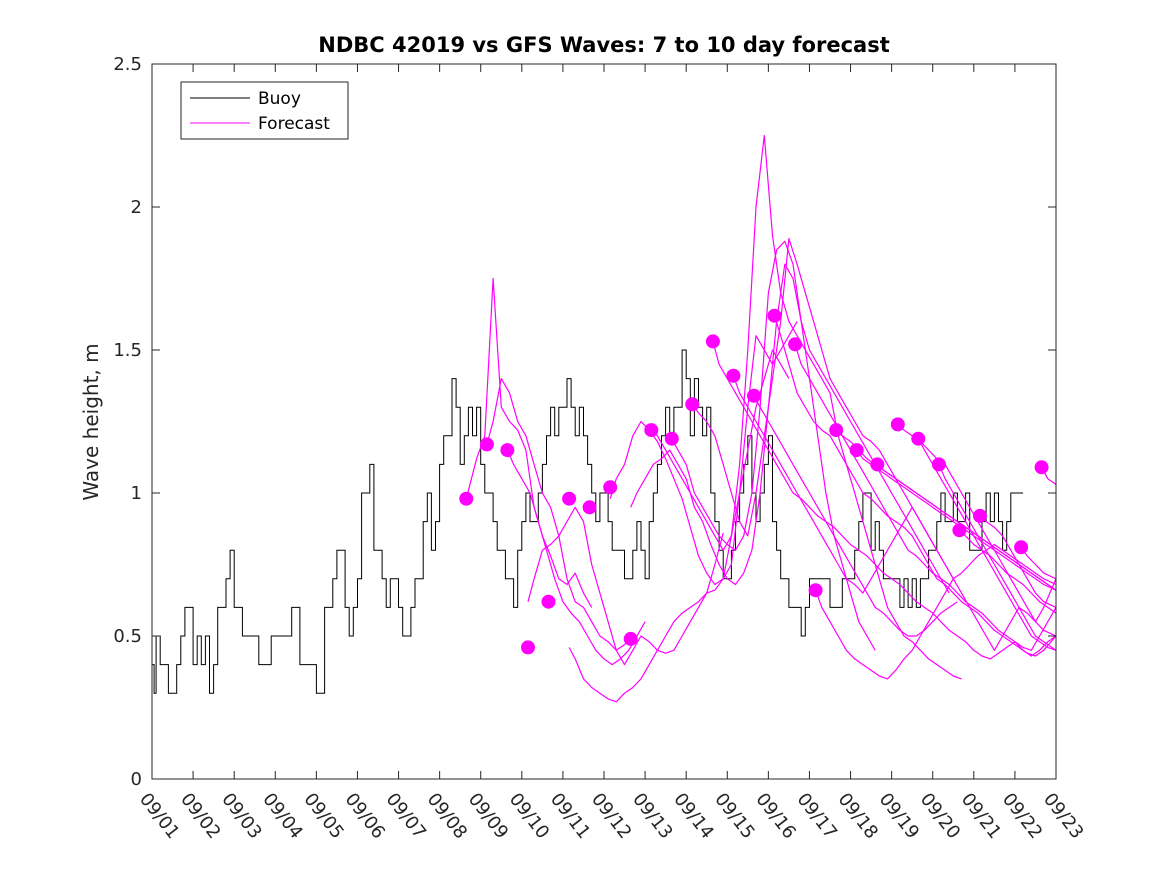 The height and width of the screenshot is (875, 1167). I want to click on legend: Buoy Forecast, so click(264, 110).